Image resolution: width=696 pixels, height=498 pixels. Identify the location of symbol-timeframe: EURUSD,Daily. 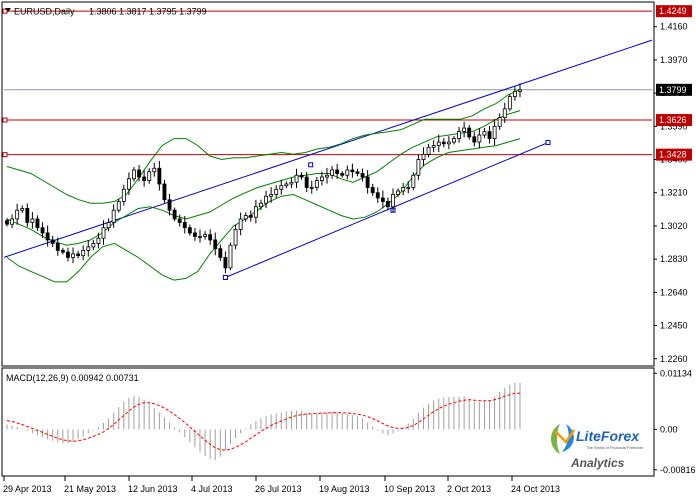
(44, 12).